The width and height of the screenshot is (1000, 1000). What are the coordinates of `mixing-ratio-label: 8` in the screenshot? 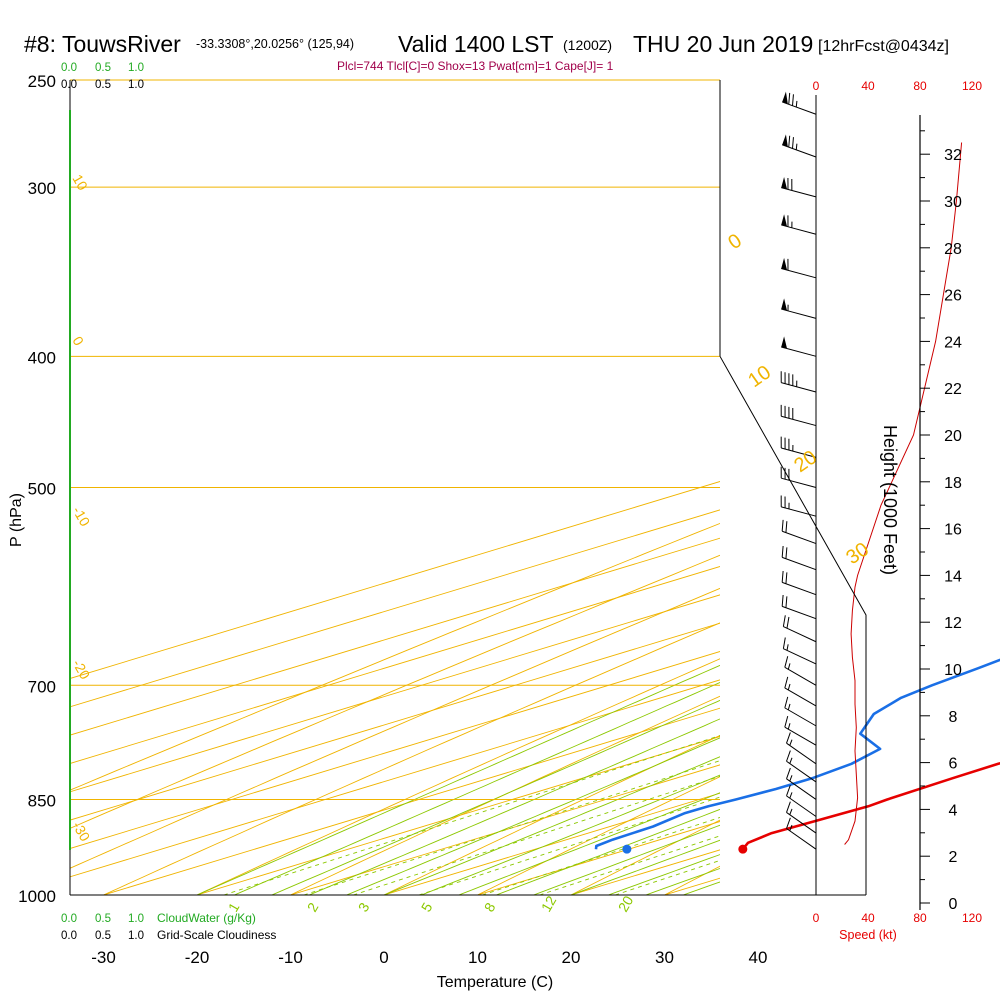 It's located at (490, 907).